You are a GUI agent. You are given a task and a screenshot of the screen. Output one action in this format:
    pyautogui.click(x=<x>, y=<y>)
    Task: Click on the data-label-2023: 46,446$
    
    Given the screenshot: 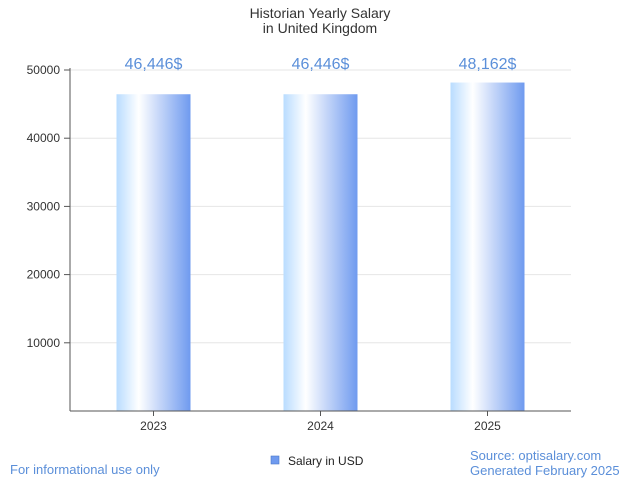 What is the action you would take?
    pyautogui.click(x=154, y=64)
    